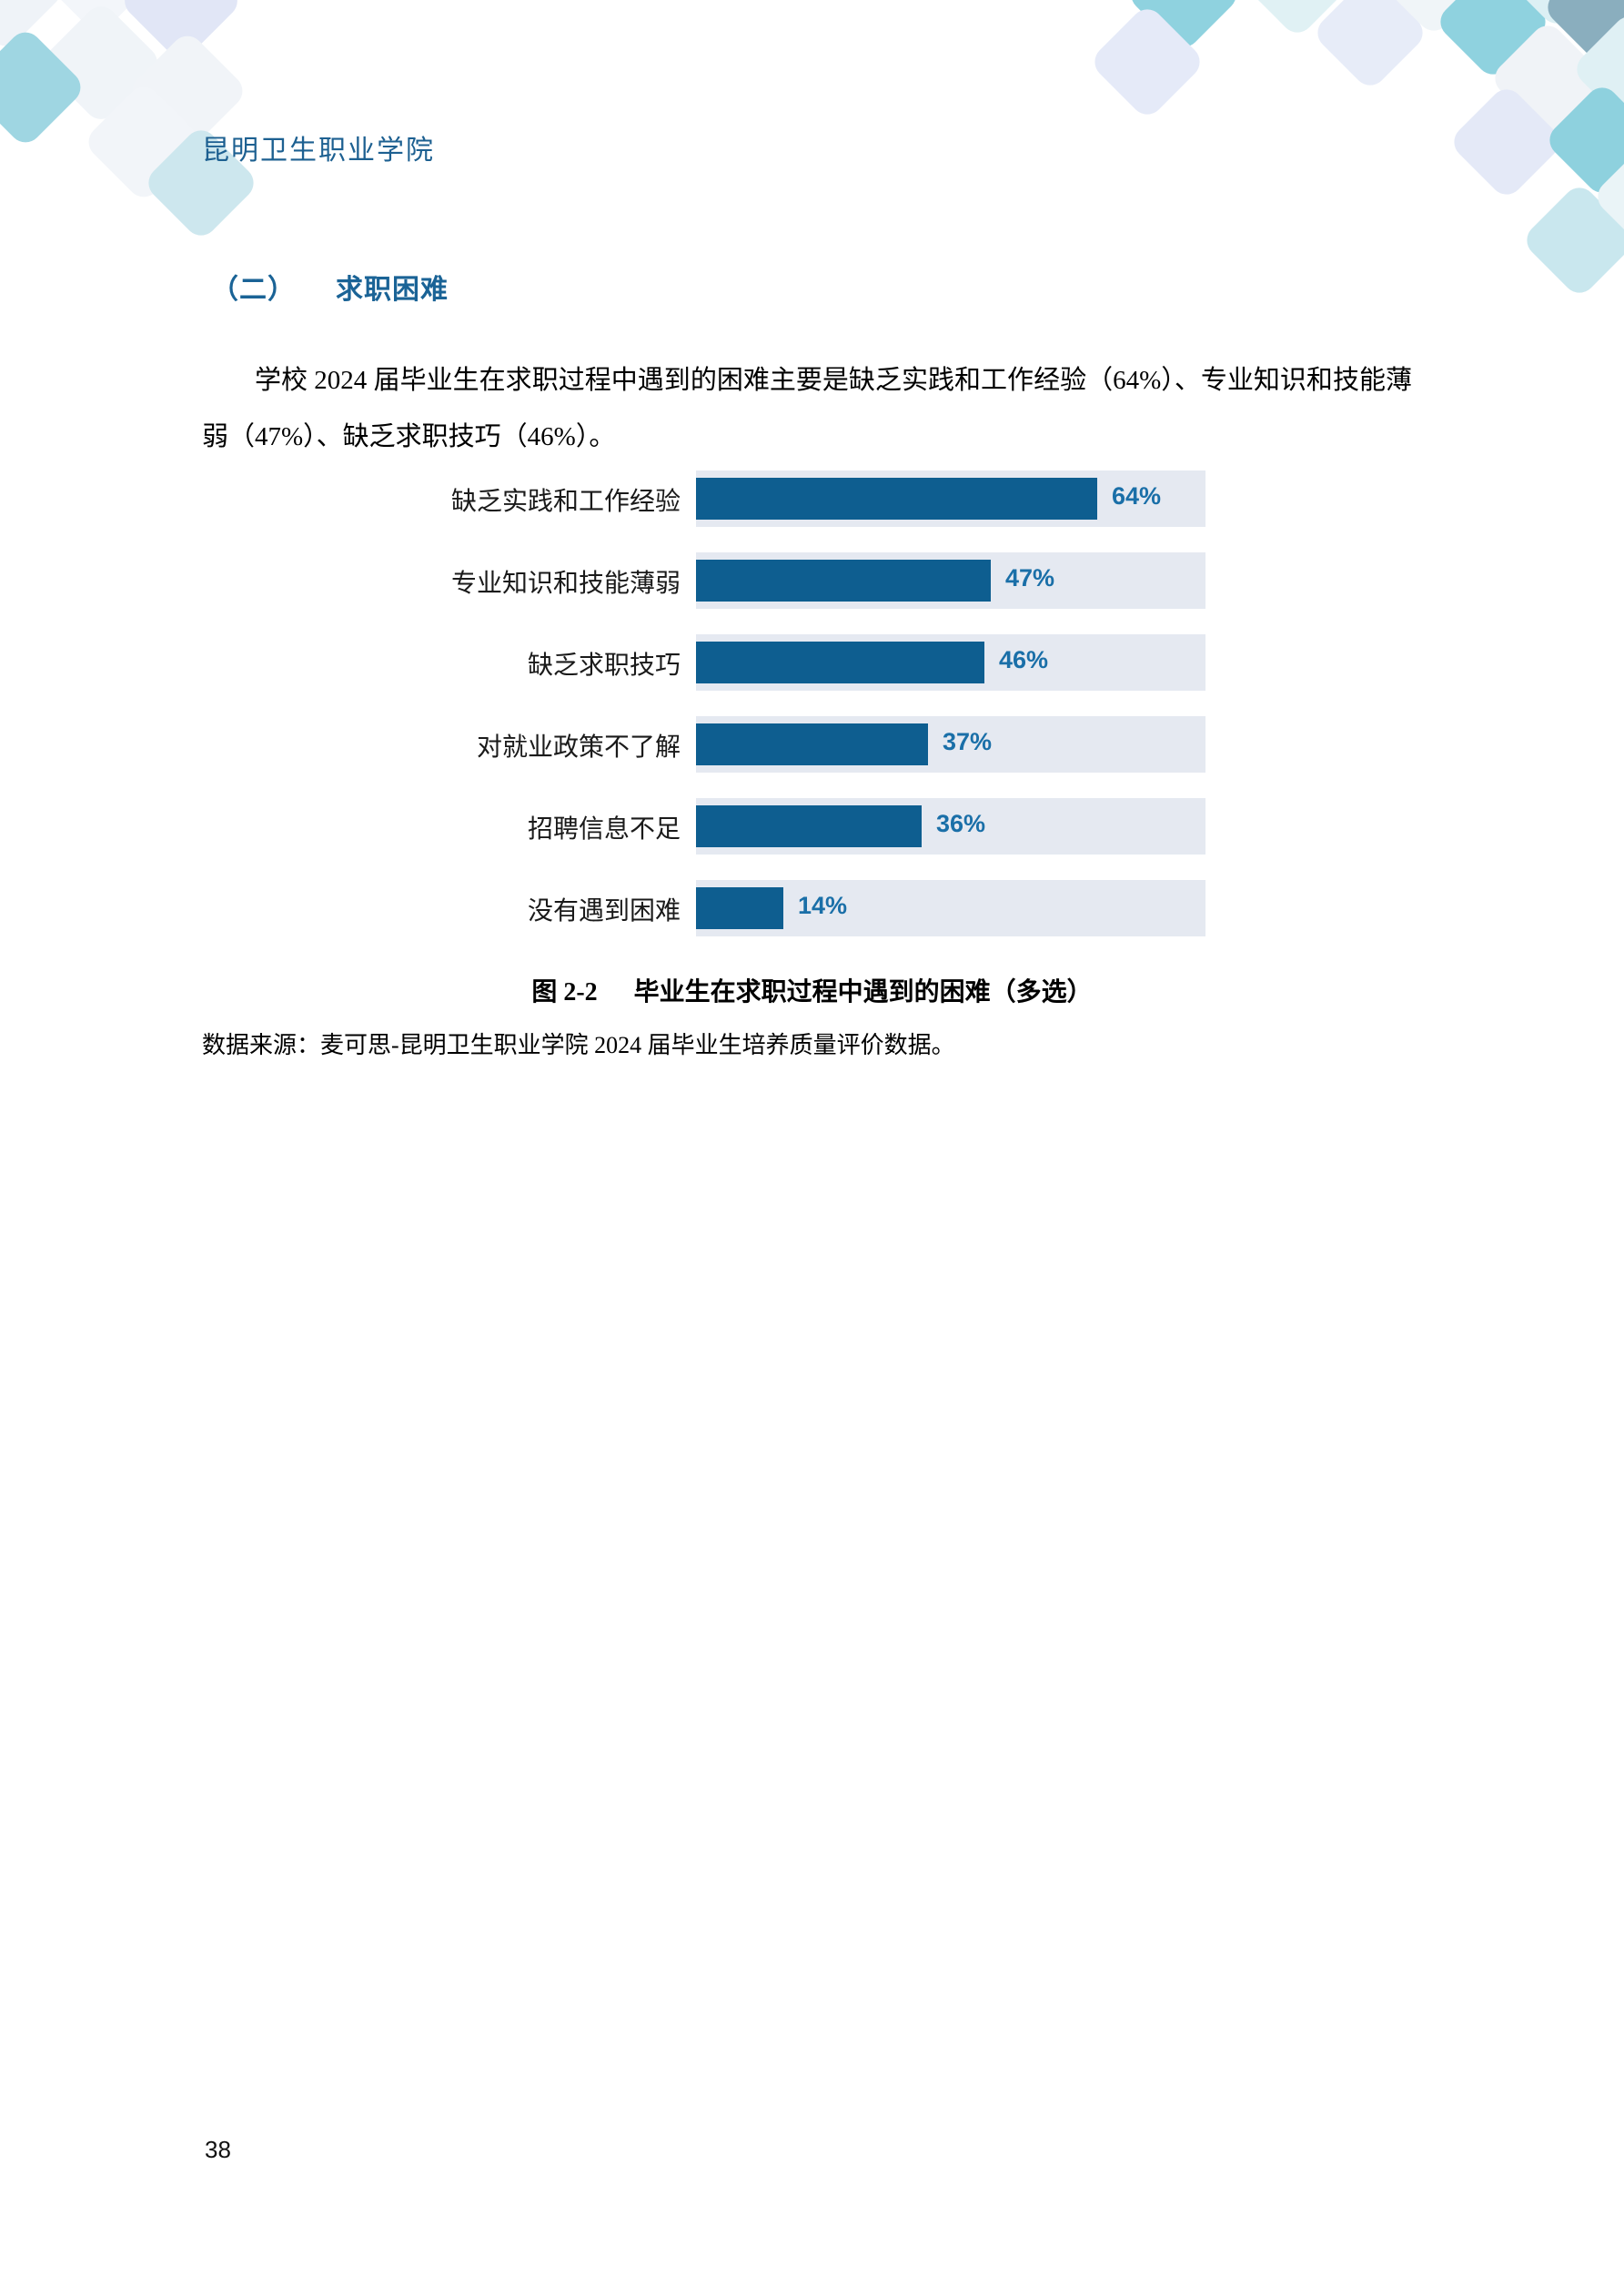 The width and height of the screenshot is (1624, 2296). What do you see at coordinates (1030, 578) in the screenshot?
I see `chart-value-label: 47%` at bounding box center [1030, 578].